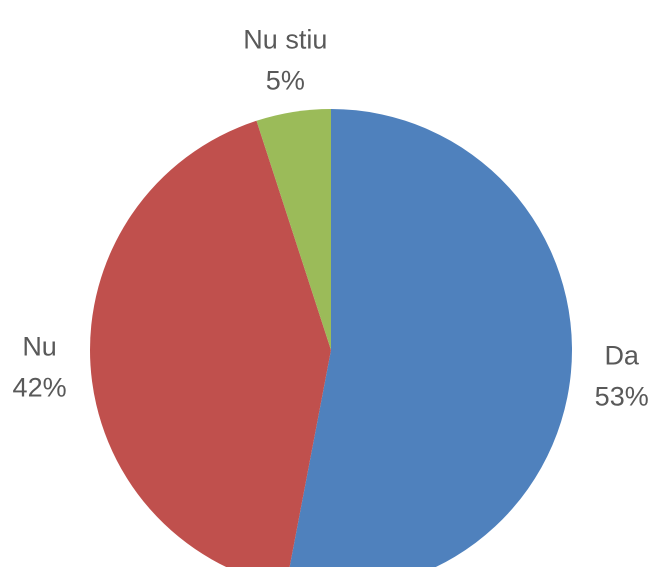 The width and height of the screenshot is (654, 567). I want to click on slice-label: Nu, so click(39, 346).